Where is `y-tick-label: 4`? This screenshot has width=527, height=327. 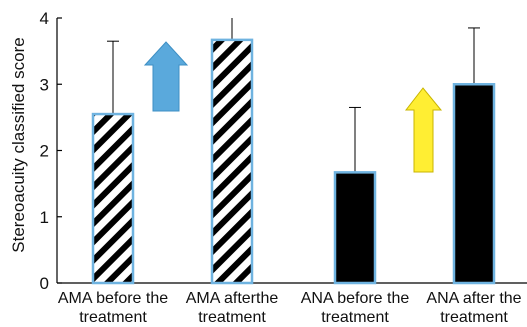
y-tick-label: 4 is located at coordinates (44, 18).